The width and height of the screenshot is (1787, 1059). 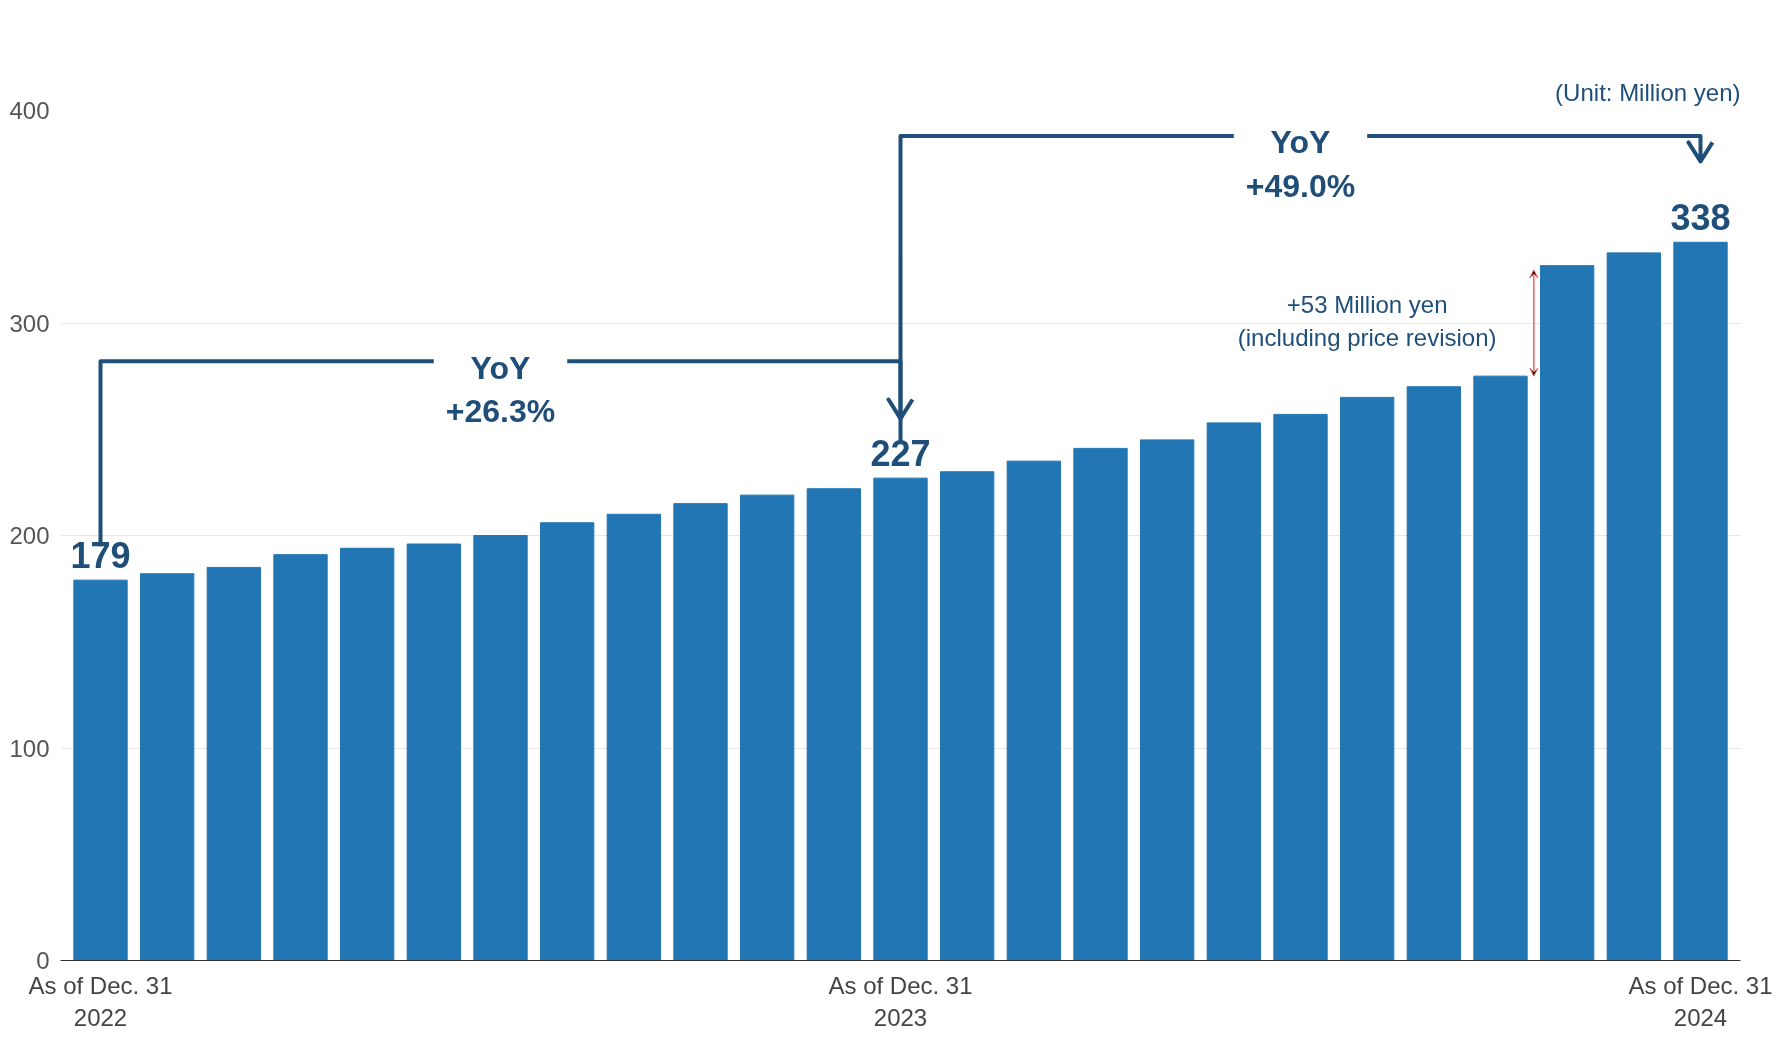 I want to click on data-label: 179, so click(x=100, y=556).